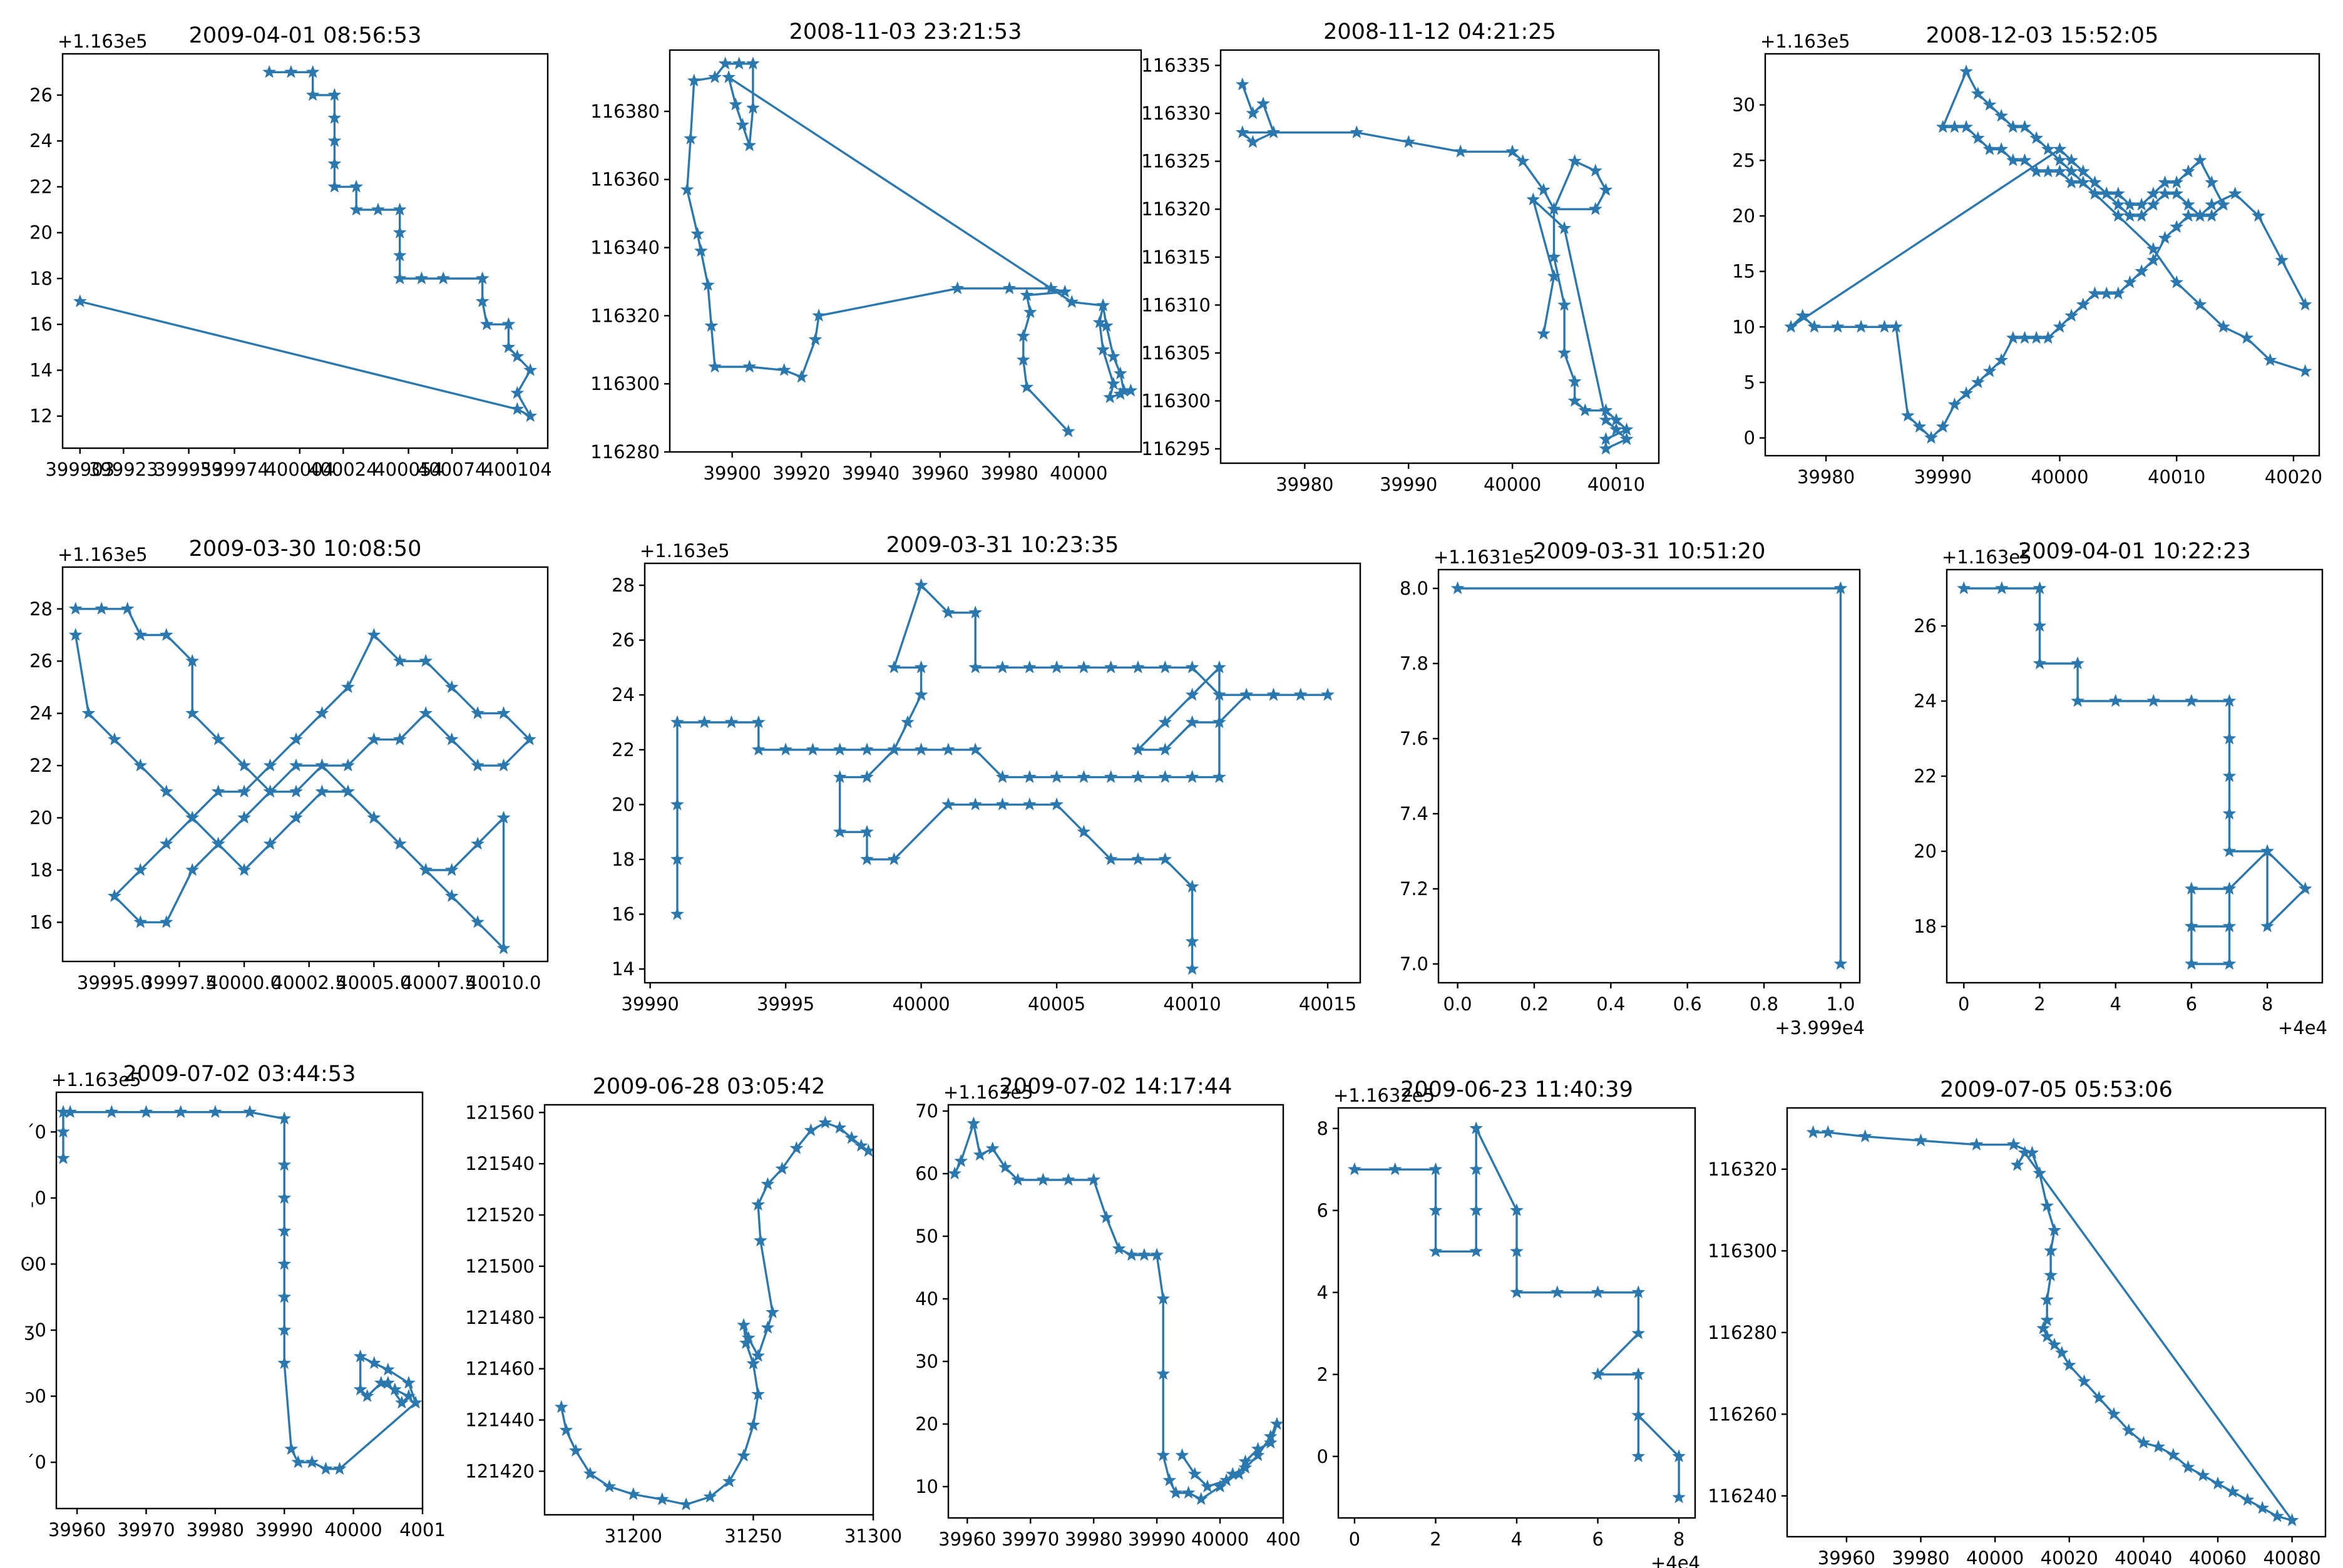  Describe the element at coordinates (940, 473) in the screenshot. I see `x-tick-label: 39960` at that location.